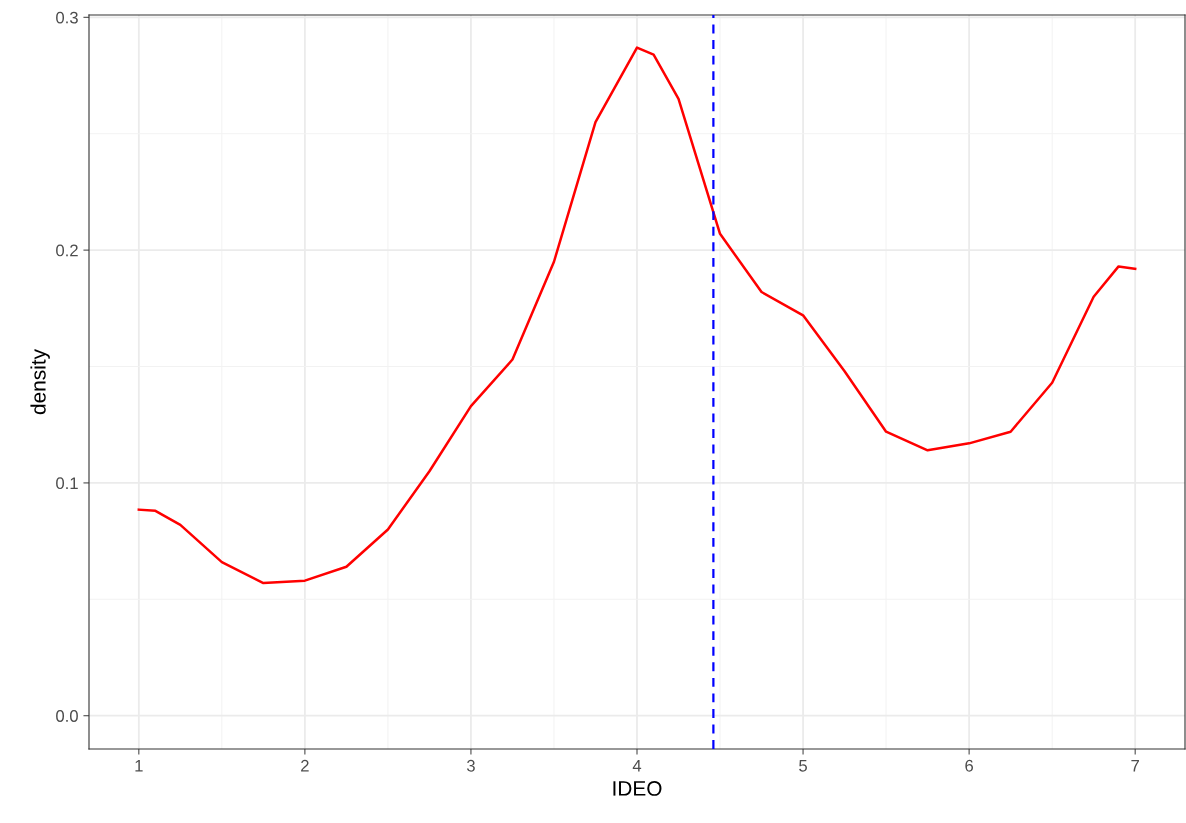 This screenshot has width=1186, height=823. What do you see at coordinates (637, 766) in the screenshot?
I see `x-tick-label: 4` at bounding box center [637, 766].